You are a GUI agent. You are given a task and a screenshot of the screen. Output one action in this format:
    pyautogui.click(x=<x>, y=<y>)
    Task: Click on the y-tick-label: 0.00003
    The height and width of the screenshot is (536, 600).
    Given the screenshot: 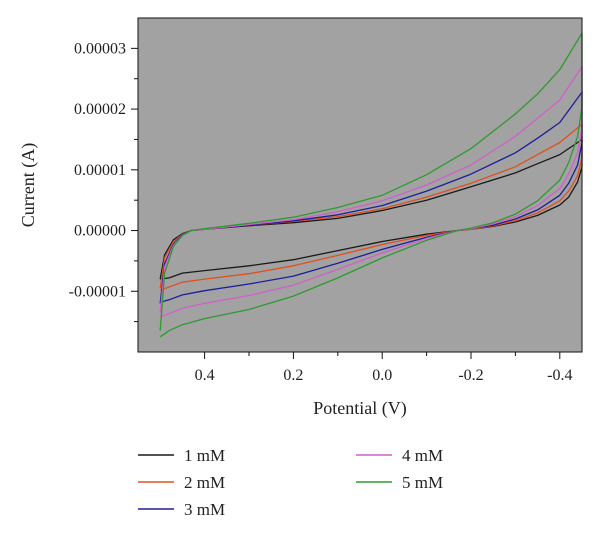 What is the action you would take?
    pyautogui.click(x=100, y=48)
    